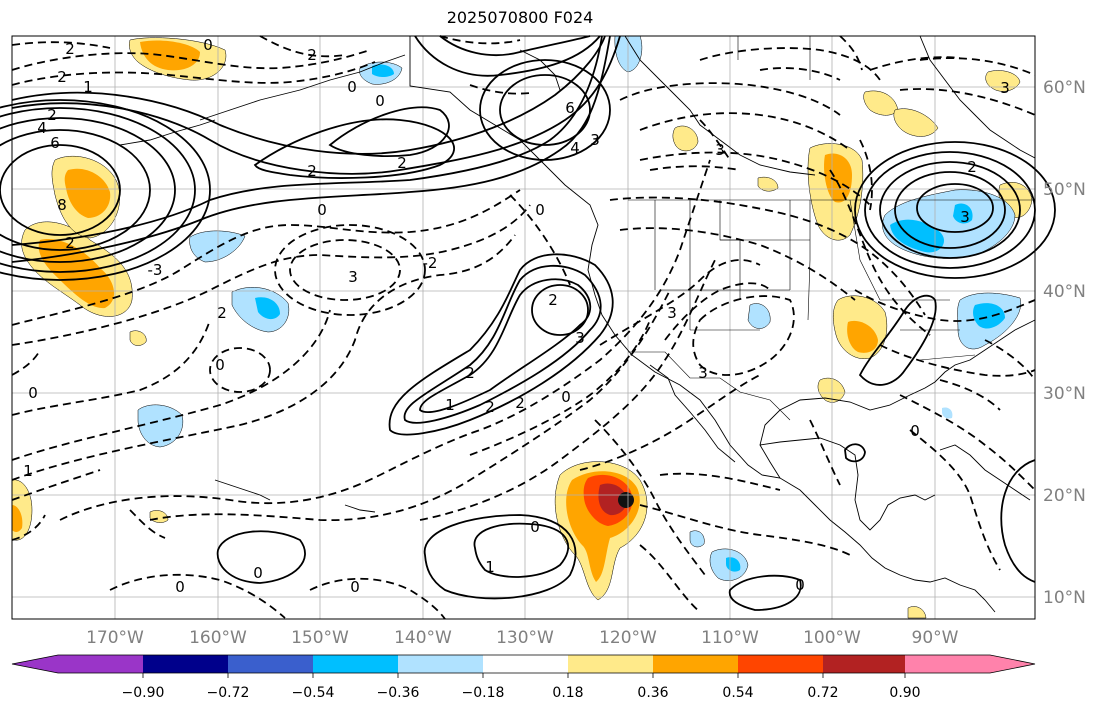 Image resolution: width=1105 pixels, height=712 pixels. What do you see at coordinates (115, 638) in the screenshot?
I see `lon-label: 170°W` at bounding box center [115, 638].